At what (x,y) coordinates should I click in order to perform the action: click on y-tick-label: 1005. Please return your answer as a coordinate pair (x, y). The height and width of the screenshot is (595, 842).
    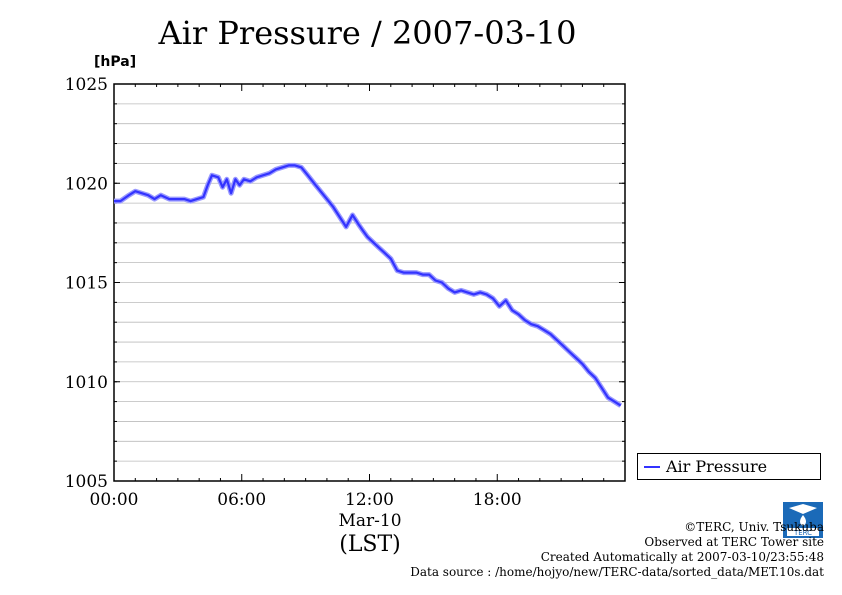
    Looking at the image, I should click on (86, 482).